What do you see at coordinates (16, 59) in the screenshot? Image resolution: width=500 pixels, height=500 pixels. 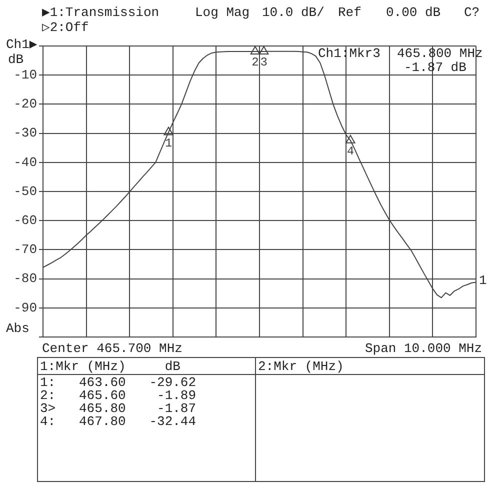 I see `text: dB` at bounding box center [16, 59].